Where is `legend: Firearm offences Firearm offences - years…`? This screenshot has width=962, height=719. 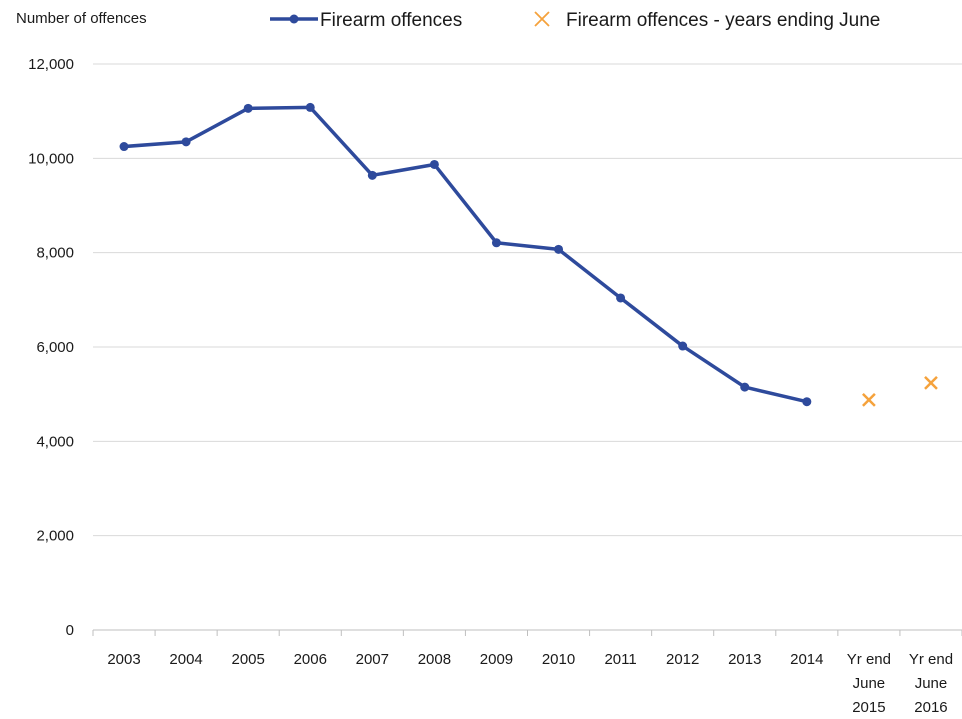 legend: Firearm offences Firearm offences - years… is located at coordinates (575, 20).